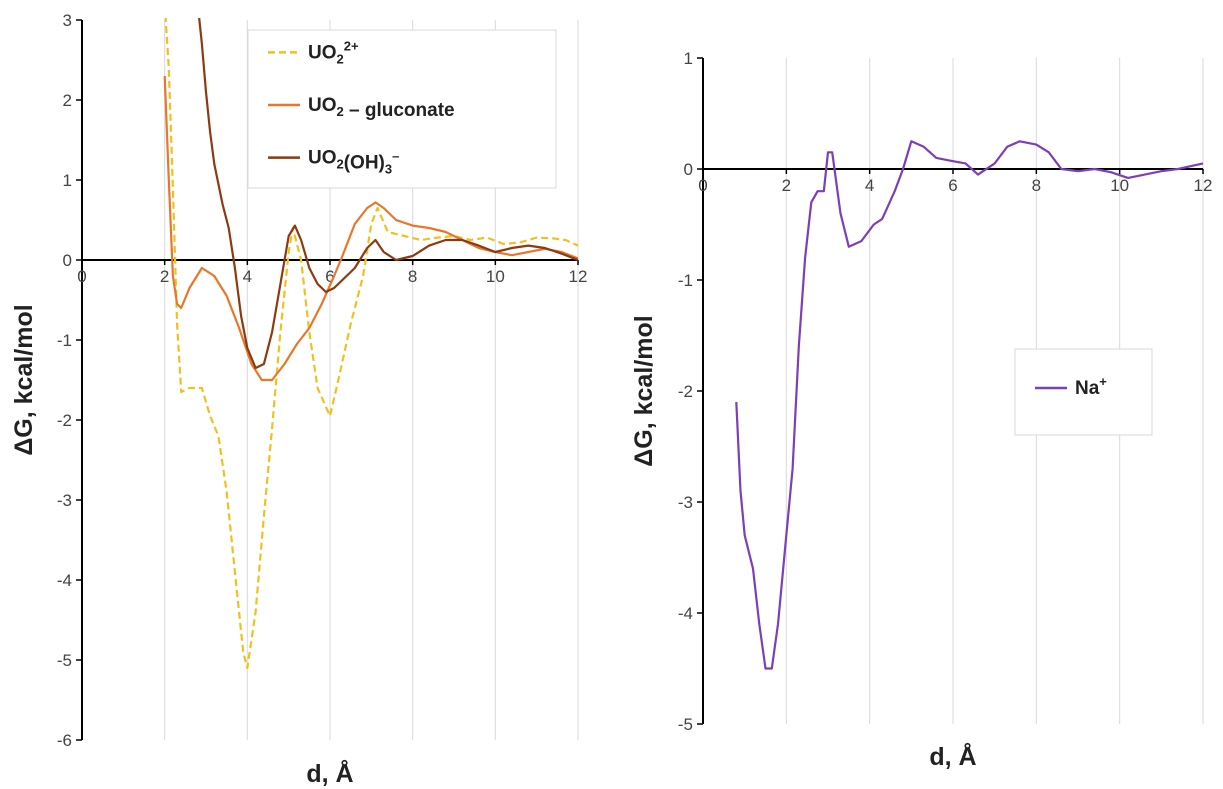 This screenshot has height=789, width=1223. I want to click on legend-label: Na+, so click(1091, 386).